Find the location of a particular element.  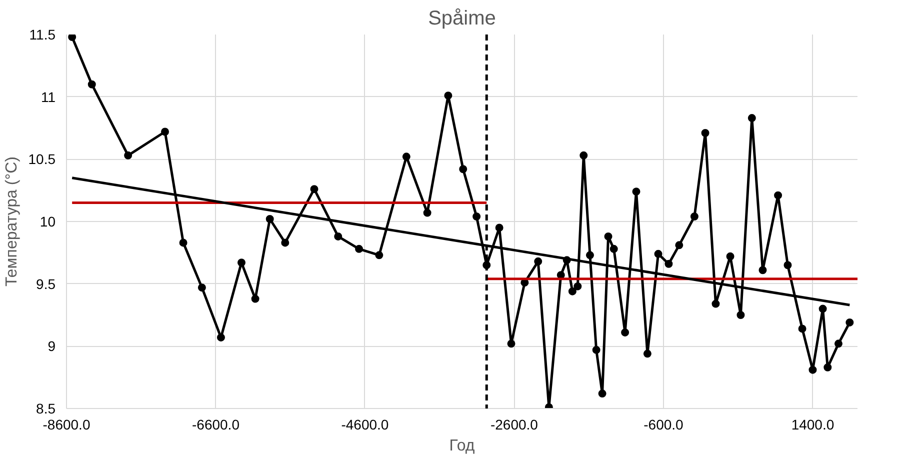

x-tick-label: -600.0 is located at coordinates (664, 424).